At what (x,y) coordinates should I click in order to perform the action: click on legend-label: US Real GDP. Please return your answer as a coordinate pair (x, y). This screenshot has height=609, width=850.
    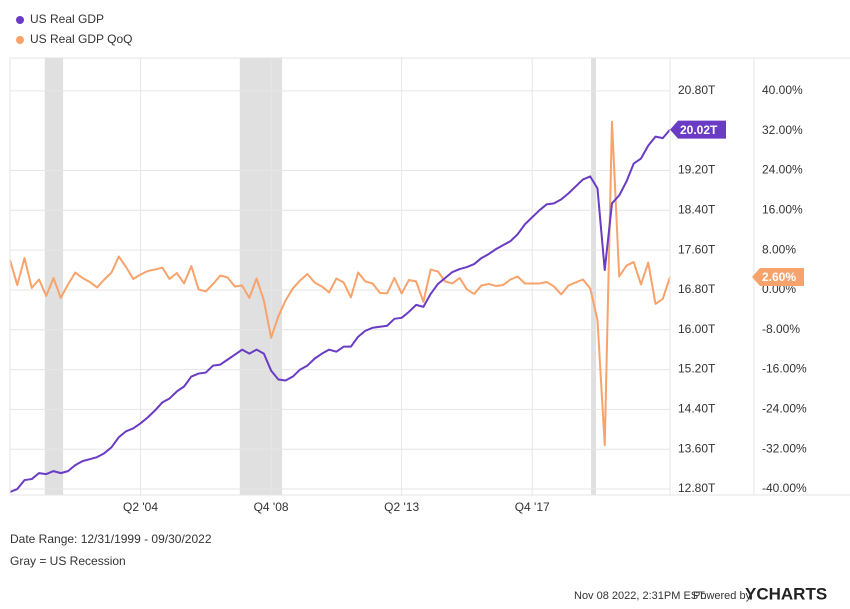
    Looking at the image, I should click on (67, 19).